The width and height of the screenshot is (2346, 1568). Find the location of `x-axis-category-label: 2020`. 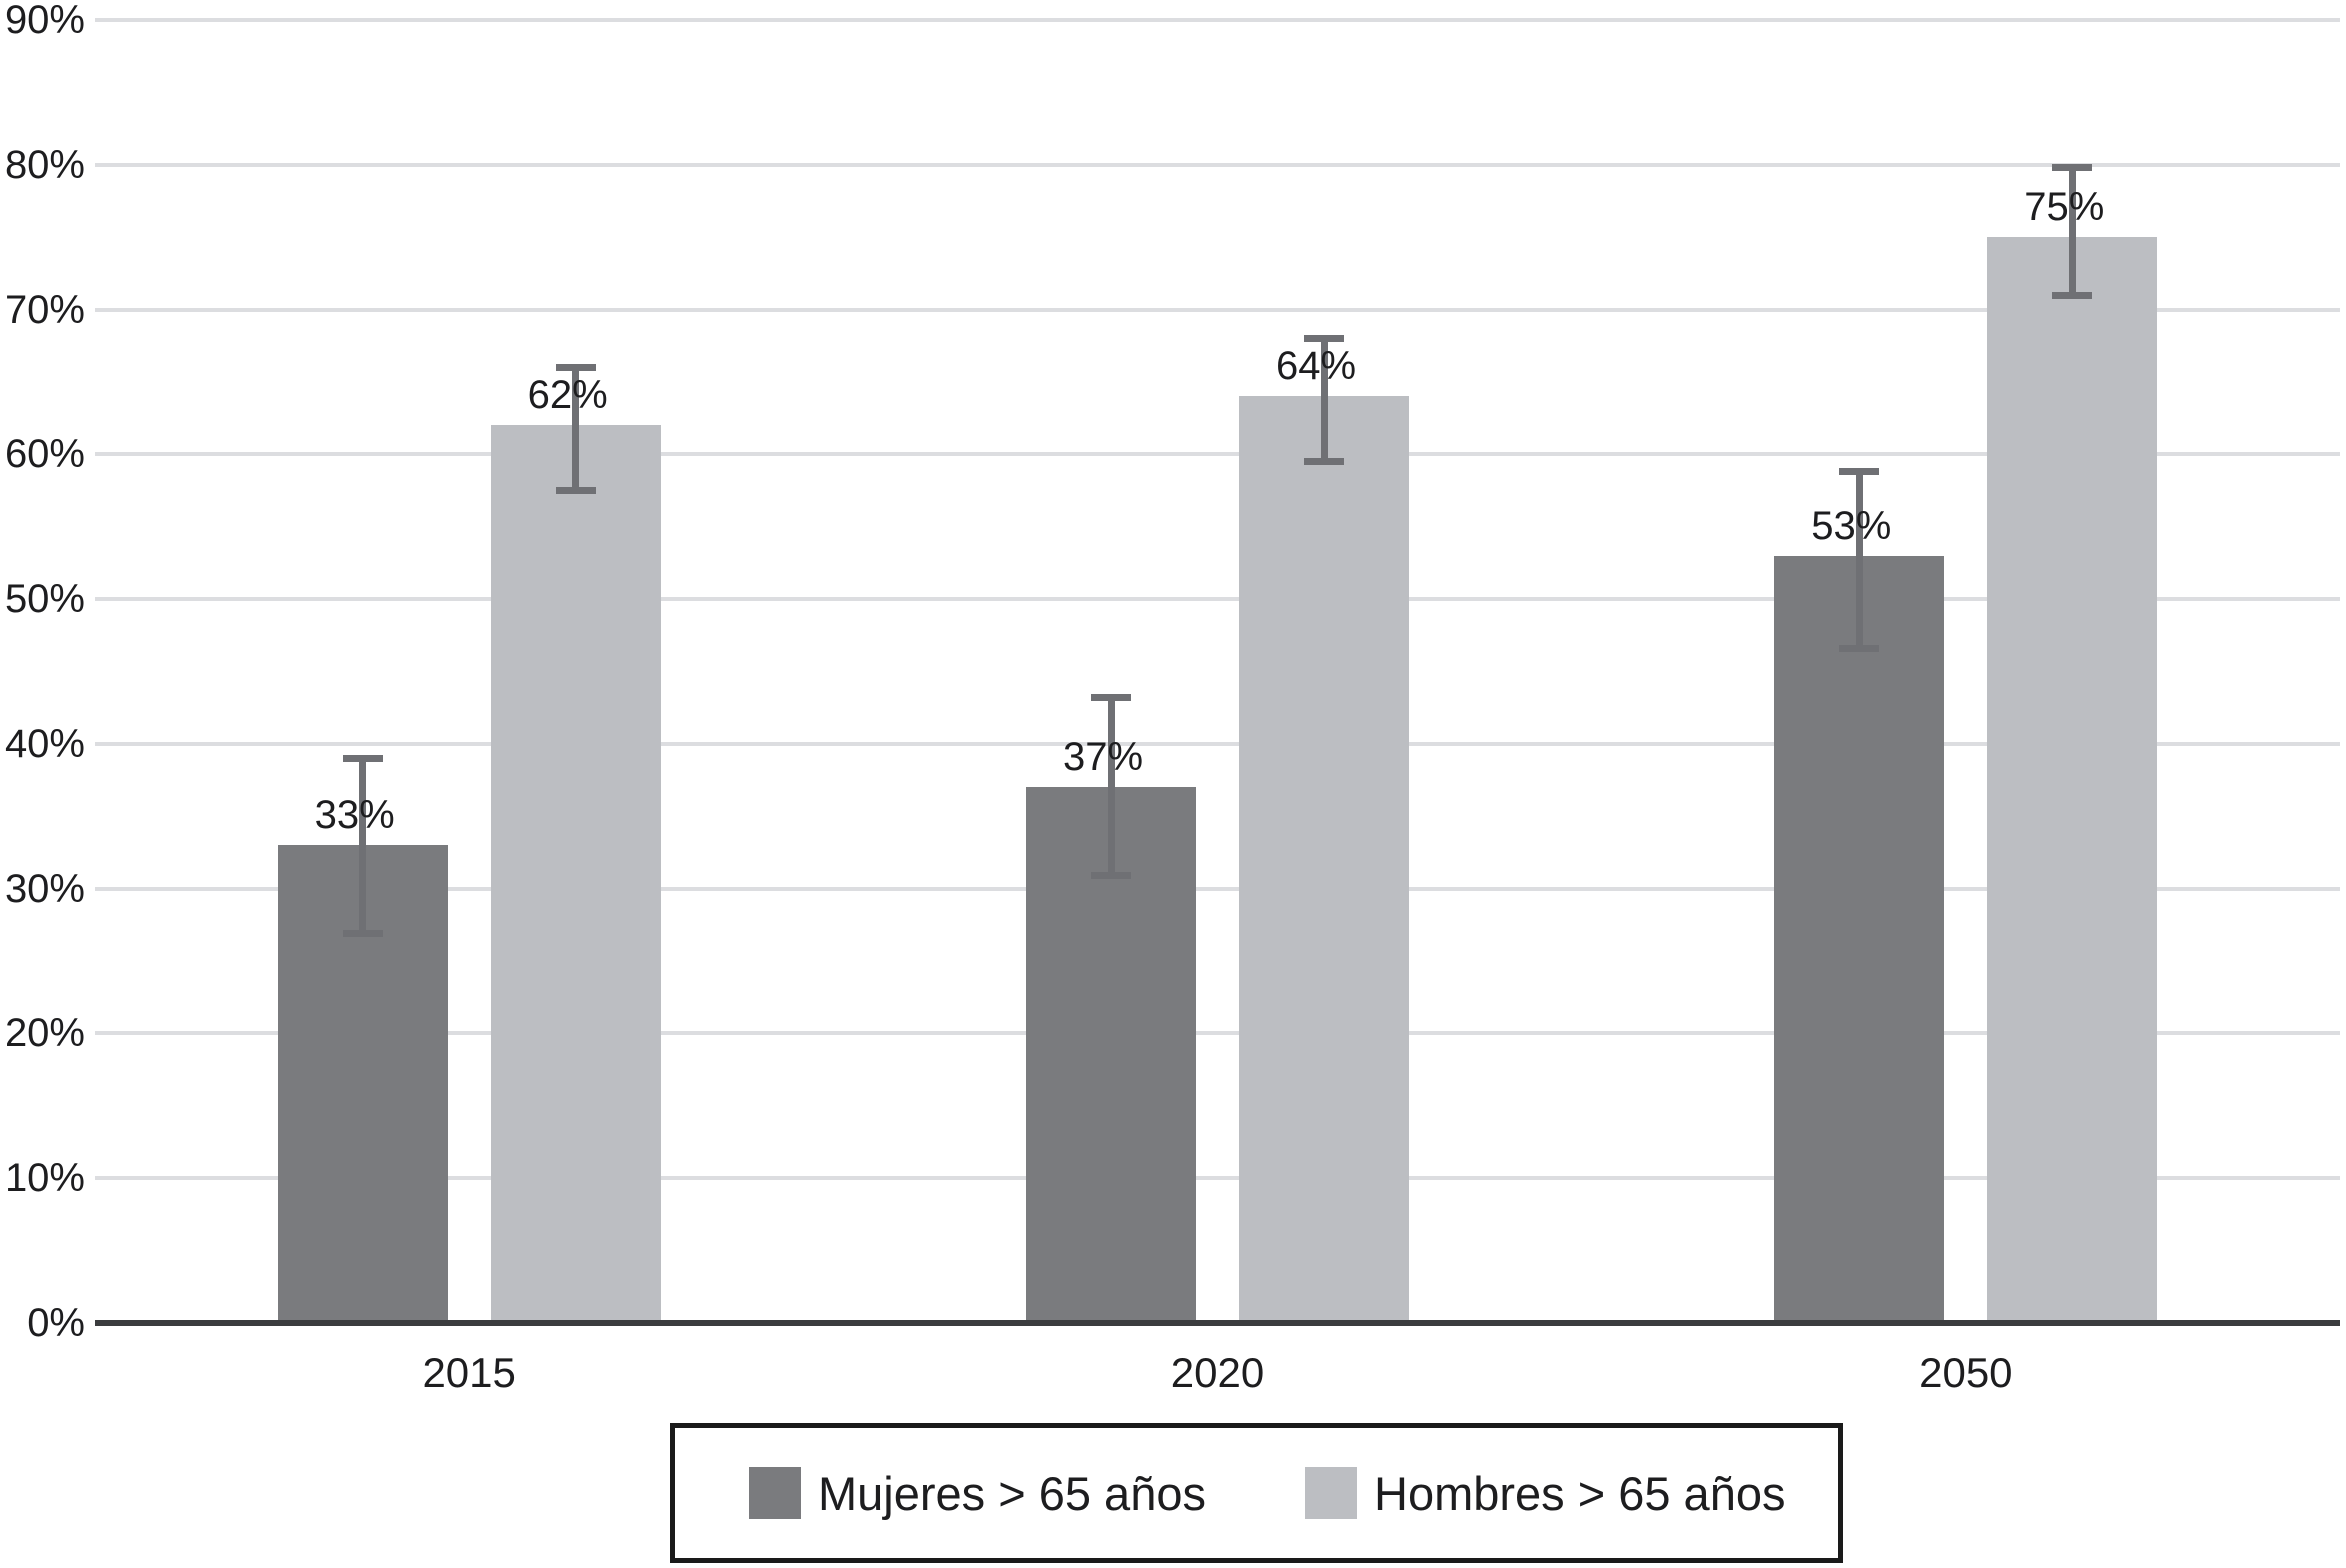

x-axis-category-label: 2020 is located at coordinates (1217, 1372).